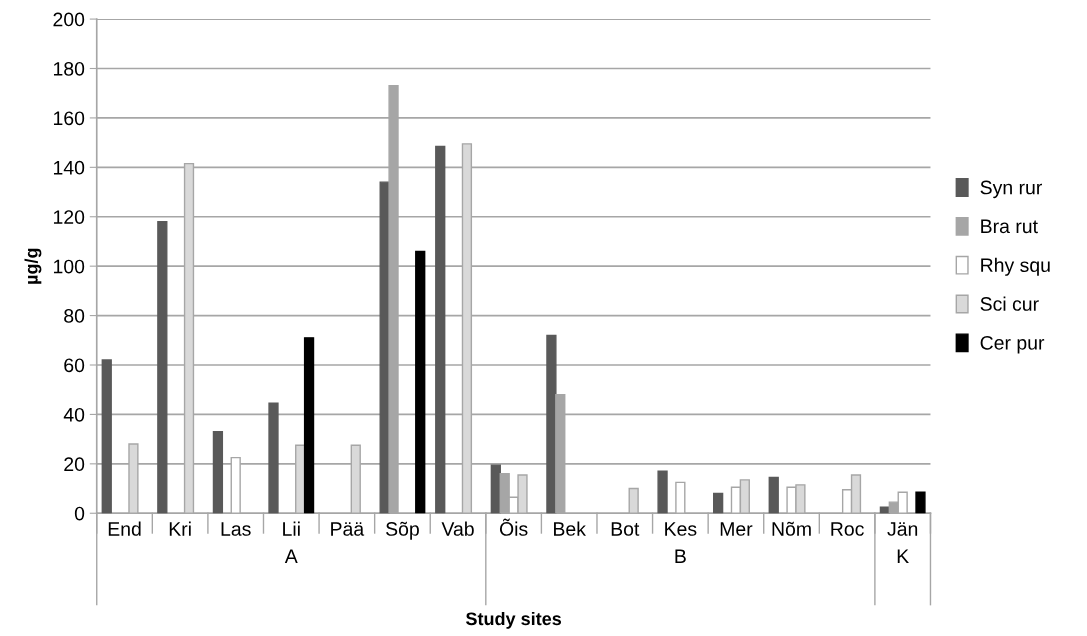 The image size is (1087, 636). What do you see at coordinates (736, 529) in the screenshot?
I see `x-tick-label: Mer` at bounding box center [736, 529].